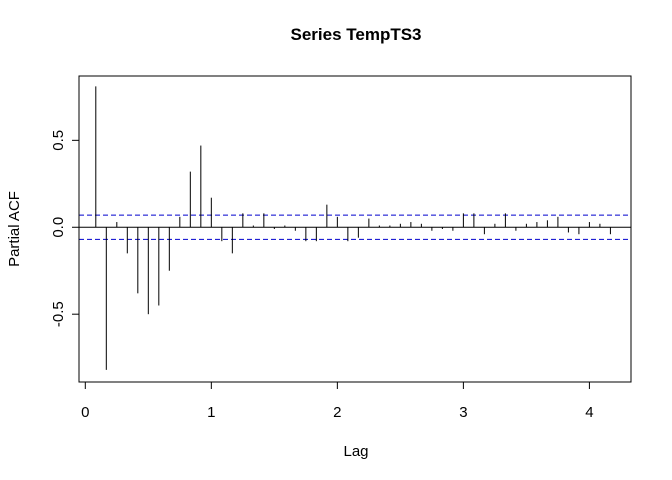 The width and height of the screenshot is (672, 480). I want to click on chart-title: Series TempTS3, so click(355, 34).